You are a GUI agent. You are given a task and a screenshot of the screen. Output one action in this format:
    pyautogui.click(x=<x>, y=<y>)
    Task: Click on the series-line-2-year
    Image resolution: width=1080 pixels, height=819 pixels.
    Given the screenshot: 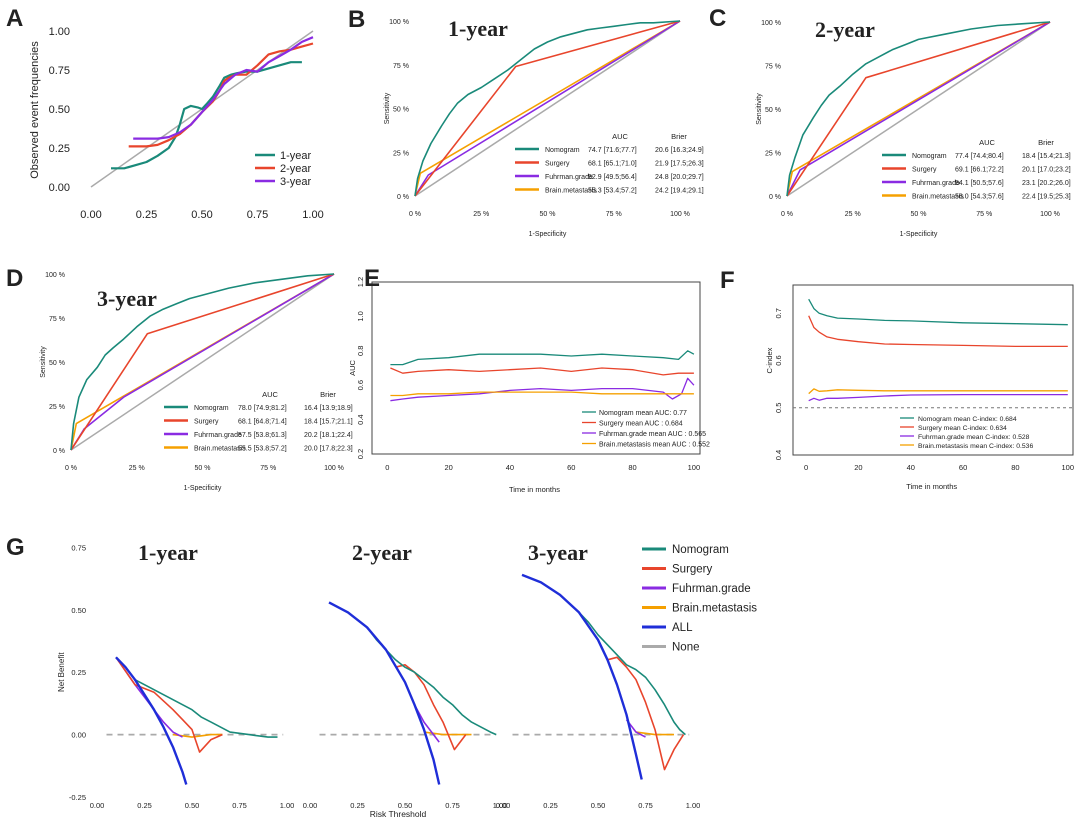 What is the action you would take?
    pyautogui.click(x=221, y=95)
    